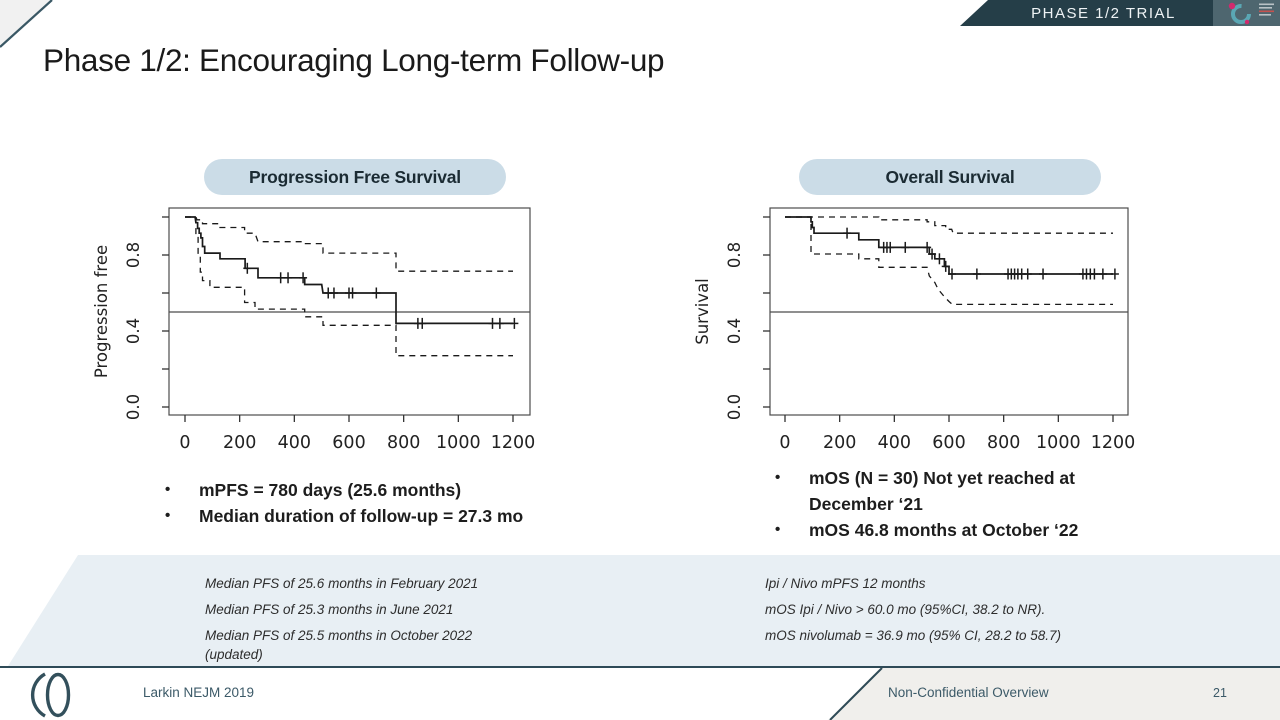 This screenshot has width=1280, height=720. What do you see at coordinates (329, 609) in the screenshot?
I see `note-line: Median PFS of 25.3 months in June 2021` at bounding box center [329, 609].